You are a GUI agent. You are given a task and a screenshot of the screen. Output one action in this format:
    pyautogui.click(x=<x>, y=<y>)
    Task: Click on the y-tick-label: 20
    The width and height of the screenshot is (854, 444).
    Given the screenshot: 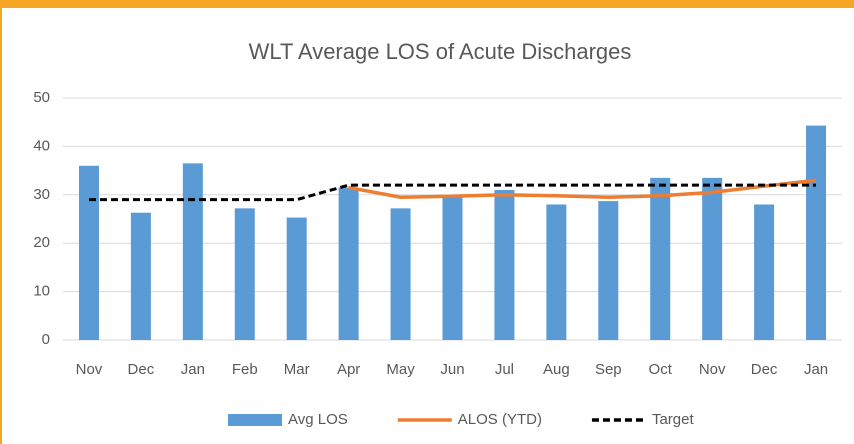 What is the action you would take?
    pyautogui.click(x=41, y=242)
    